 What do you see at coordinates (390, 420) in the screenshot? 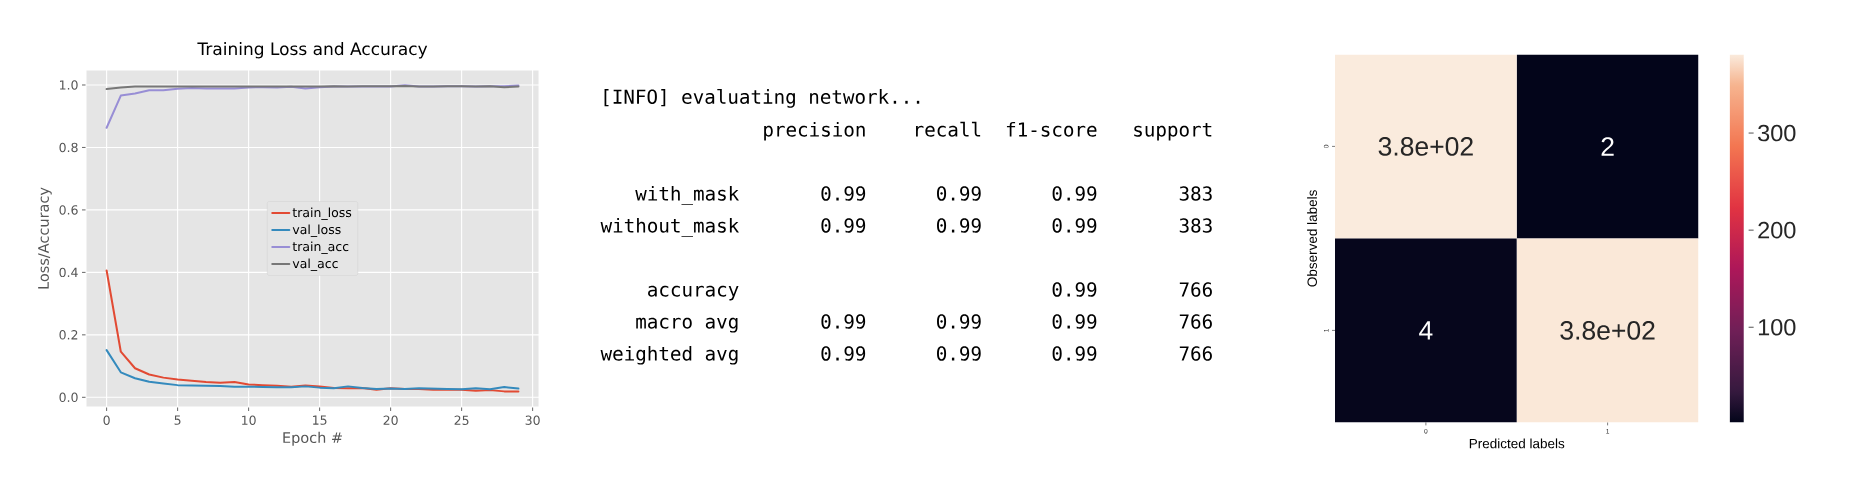
I see `x-tick-label: 20` at bounding box center [390, 420].